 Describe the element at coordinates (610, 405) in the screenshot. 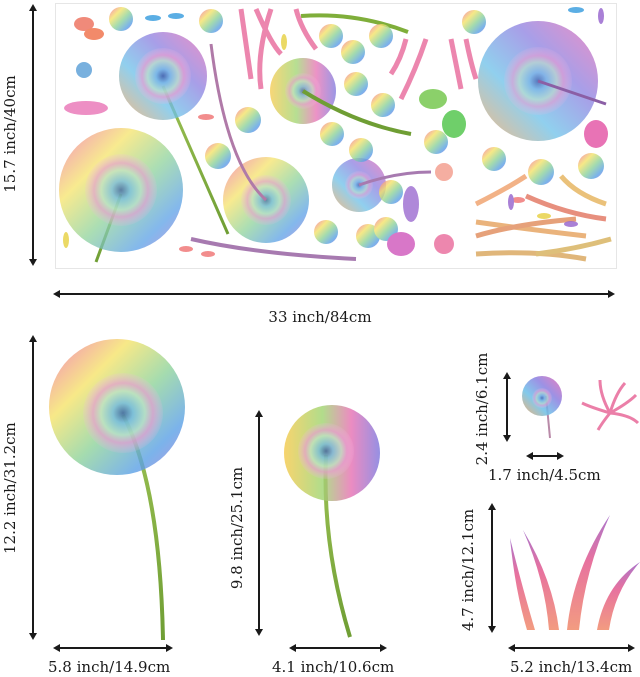

I see `pink-flower-sticker` at that location.